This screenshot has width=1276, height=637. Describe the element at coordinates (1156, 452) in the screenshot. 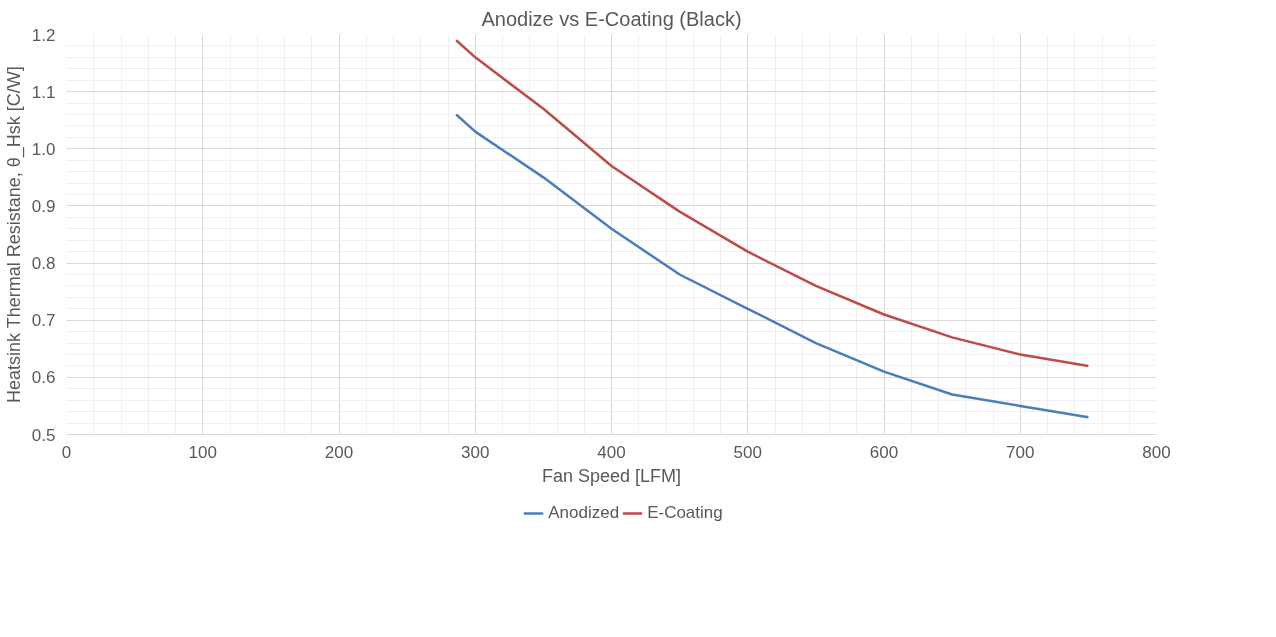

I see `x-tick-label: 800` at that location.